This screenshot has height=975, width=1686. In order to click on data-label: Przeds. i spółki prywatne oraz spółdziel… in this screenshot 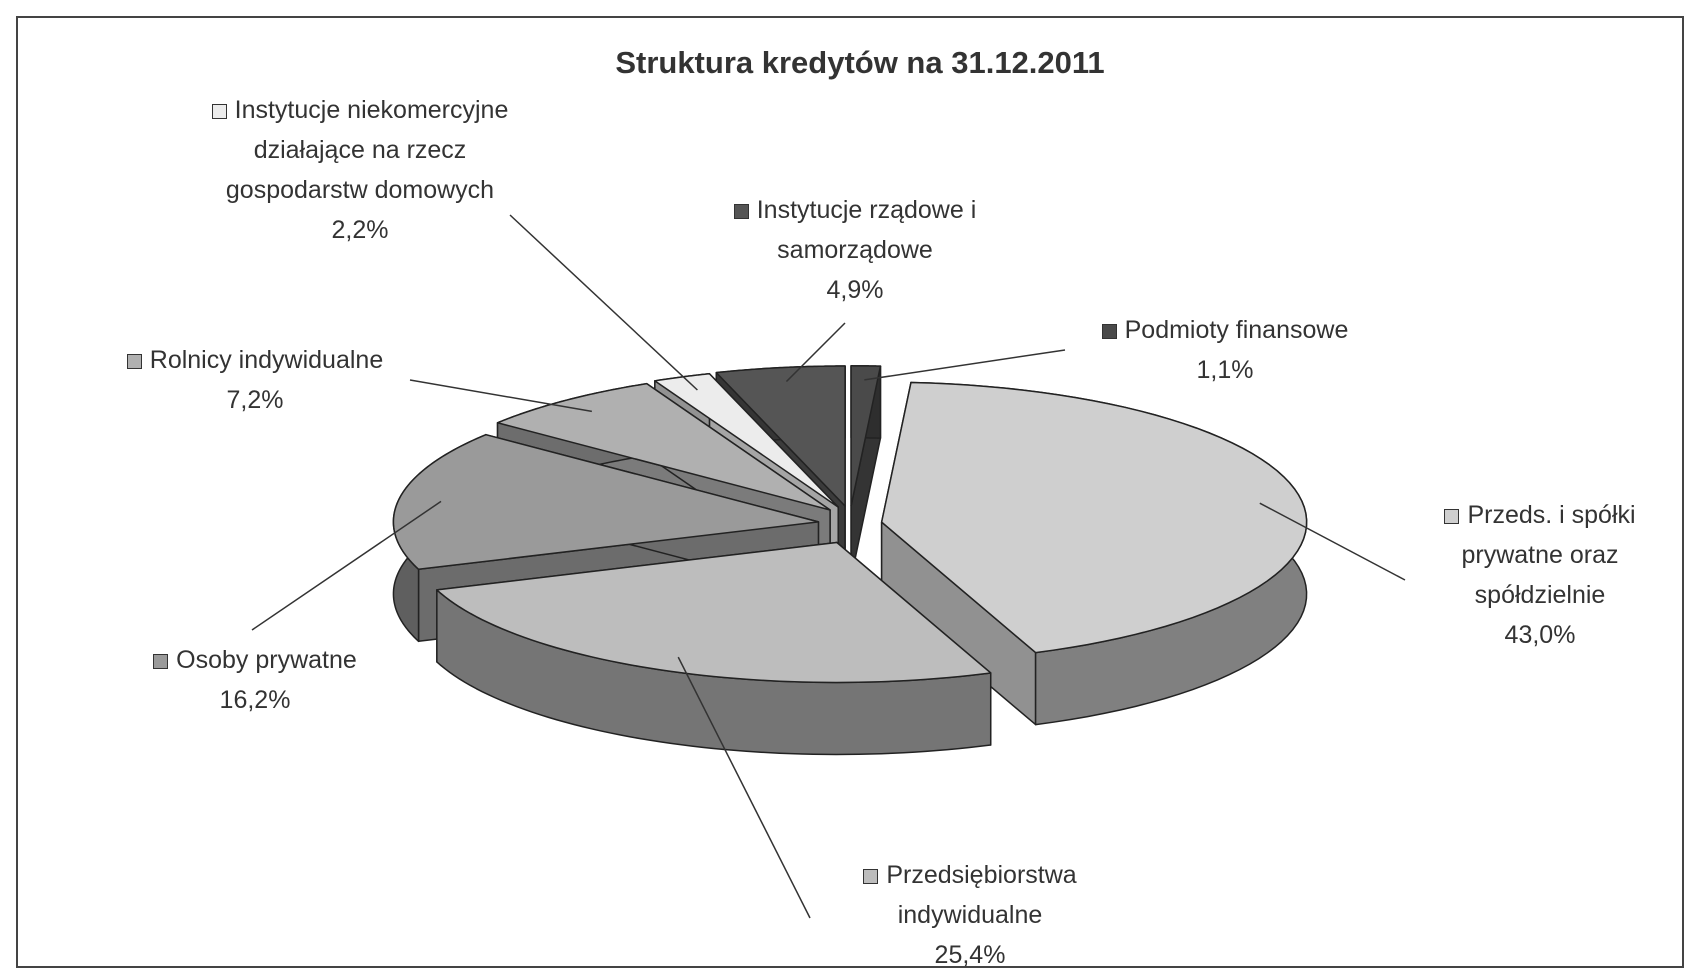, I will do `click(1540, 575)`.